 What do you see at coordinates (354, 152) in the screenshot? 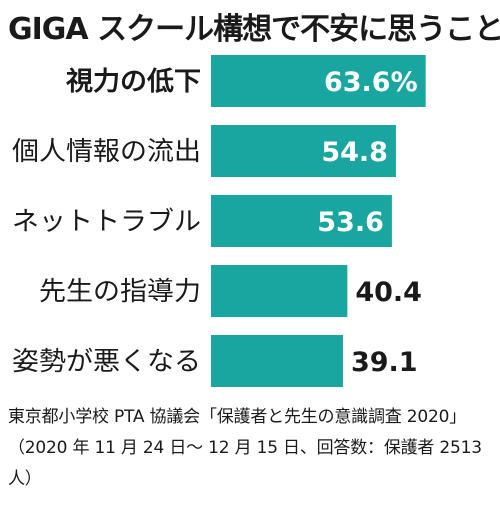
I see `value-label: 54.8` at bounding box center [354, 152].